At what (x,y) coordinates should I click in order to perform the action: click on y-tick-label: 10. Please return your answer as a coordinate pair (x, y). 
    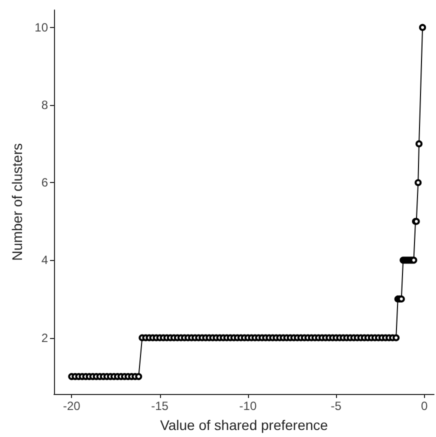
    Looking at the image, I should click on (41, 27).